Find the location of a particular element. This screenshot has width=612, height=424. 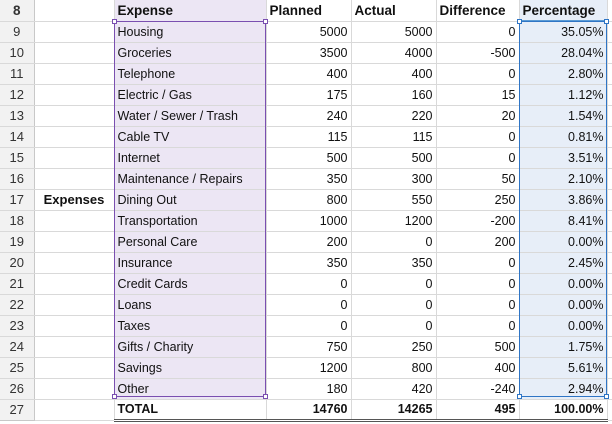

row-header: 17 is located at coordinates (17, 200).